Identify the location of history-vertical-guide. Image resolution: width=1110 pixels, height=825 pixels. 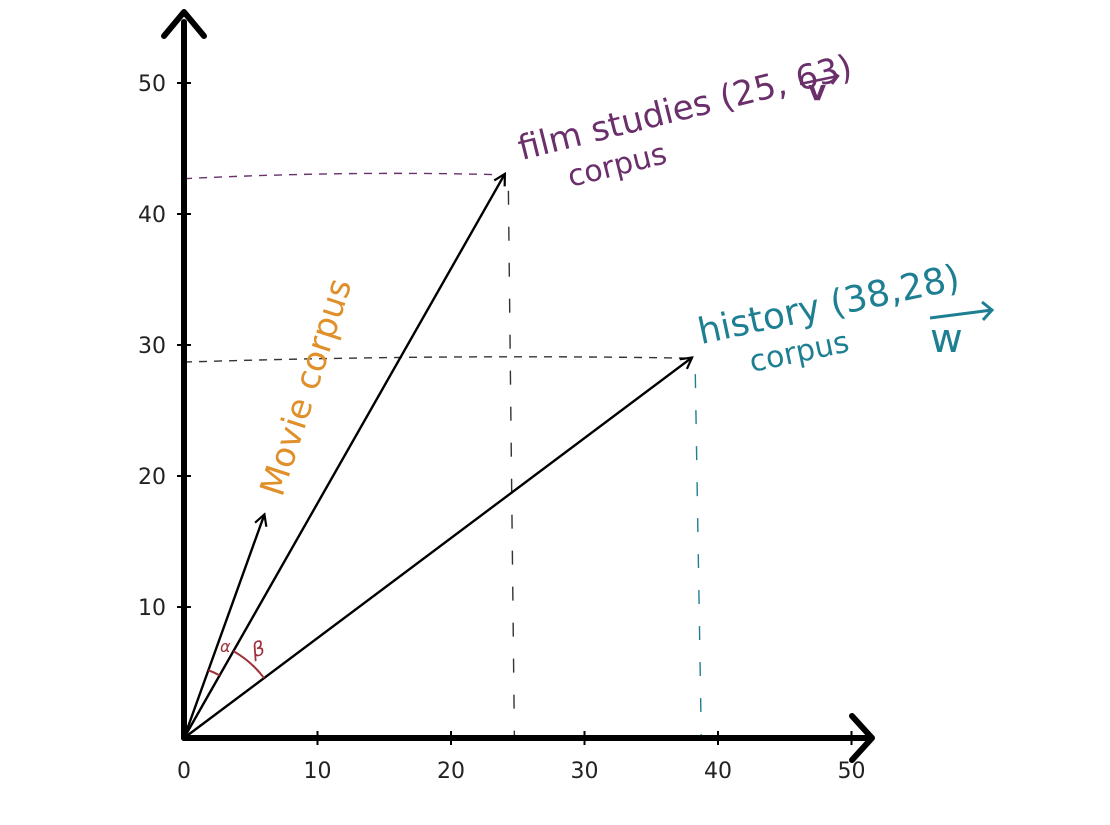
(698, 556).